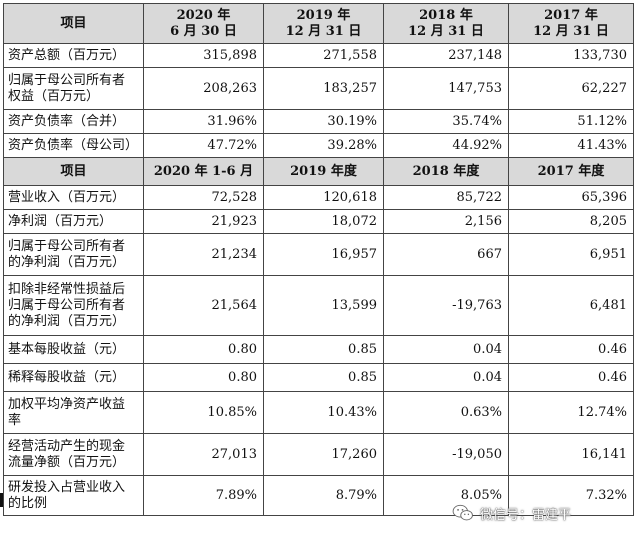 The image size is (640, 537). I want to click on cell-value: 62,227, so click(571, 88).